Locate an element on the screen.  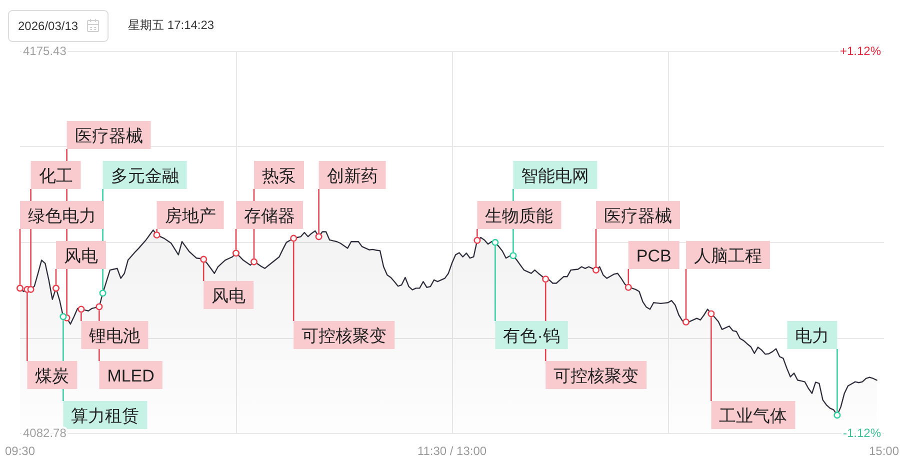
data-label: 算力租赁 is located at coordinates (105, 416).